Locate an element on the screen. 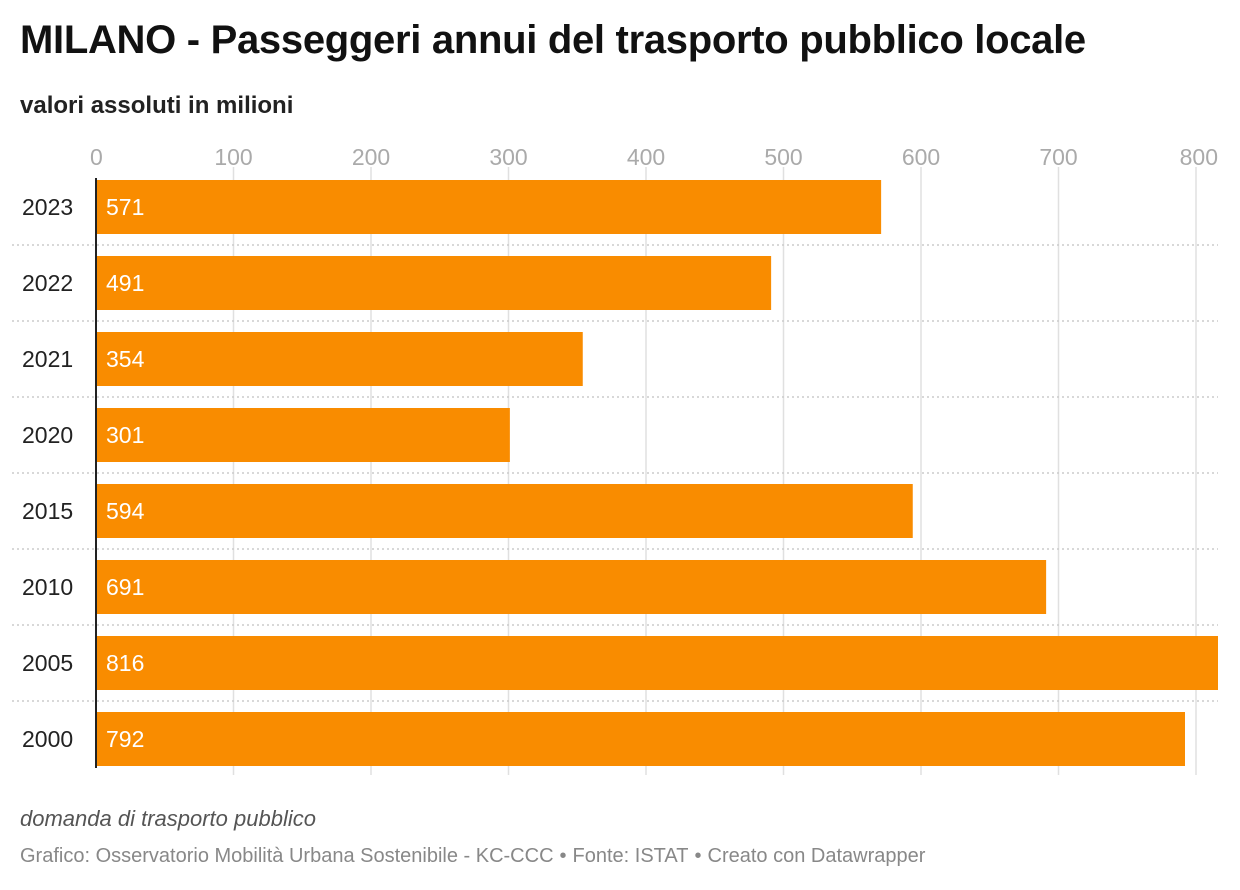  y-category-label: 2005 is located at coordinates (47, 663).